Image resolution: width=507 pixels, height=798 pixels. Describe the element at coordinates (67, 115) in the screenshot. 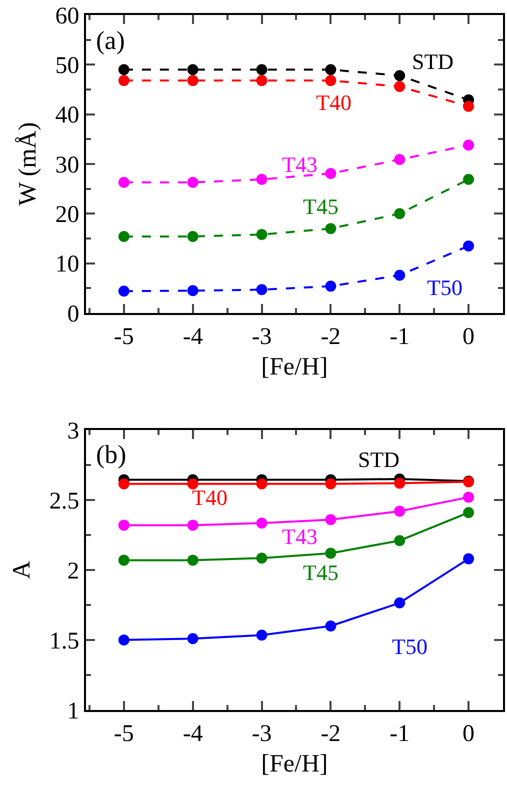

I see `y-tick-label: 40` at that location.